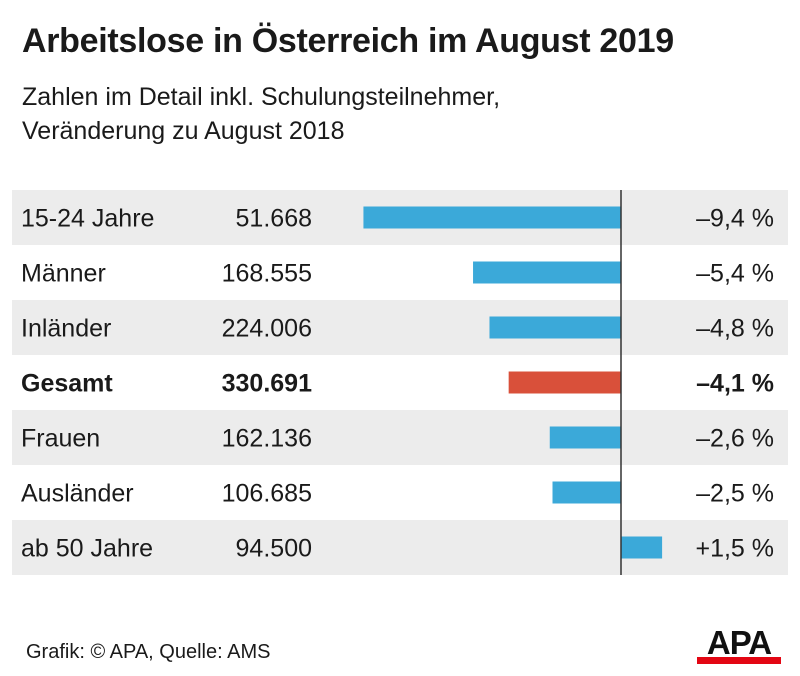 This screenshot has height=676, width=800. What do you see at coordinates (274, 549) in the screenshot?
I see `count-label: 94.500` at bounding box center [274, 549].